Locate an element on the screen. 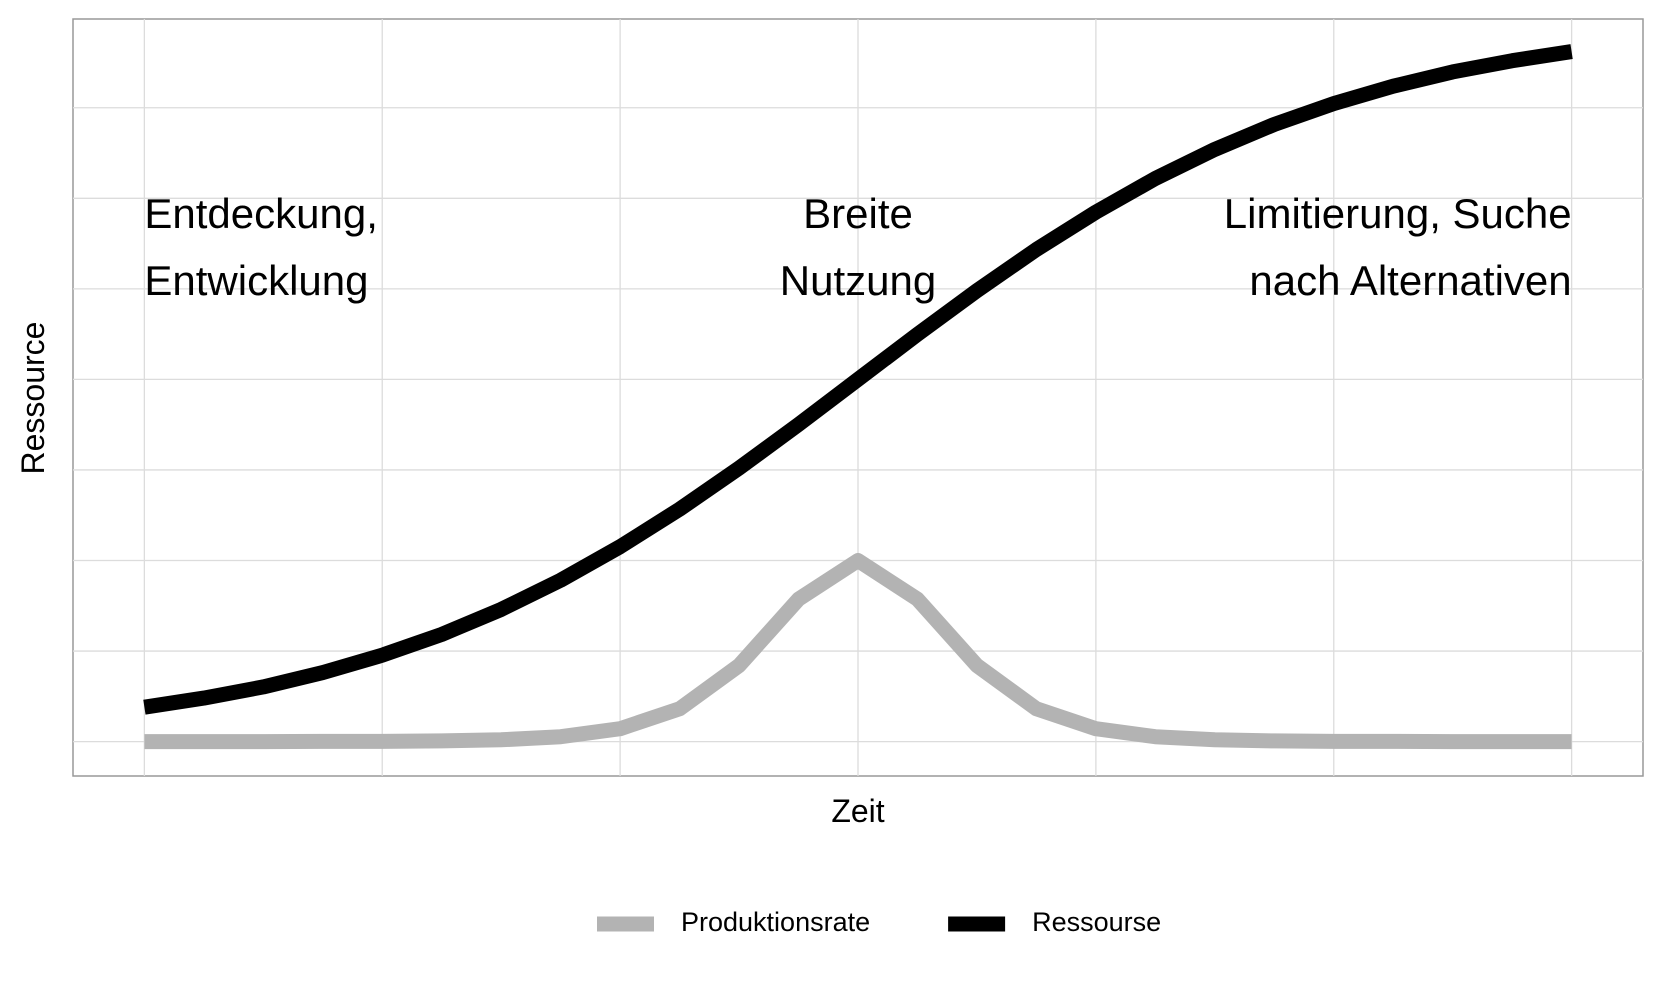  annotation: Entdeckung, is located at coordinates (261, 213).